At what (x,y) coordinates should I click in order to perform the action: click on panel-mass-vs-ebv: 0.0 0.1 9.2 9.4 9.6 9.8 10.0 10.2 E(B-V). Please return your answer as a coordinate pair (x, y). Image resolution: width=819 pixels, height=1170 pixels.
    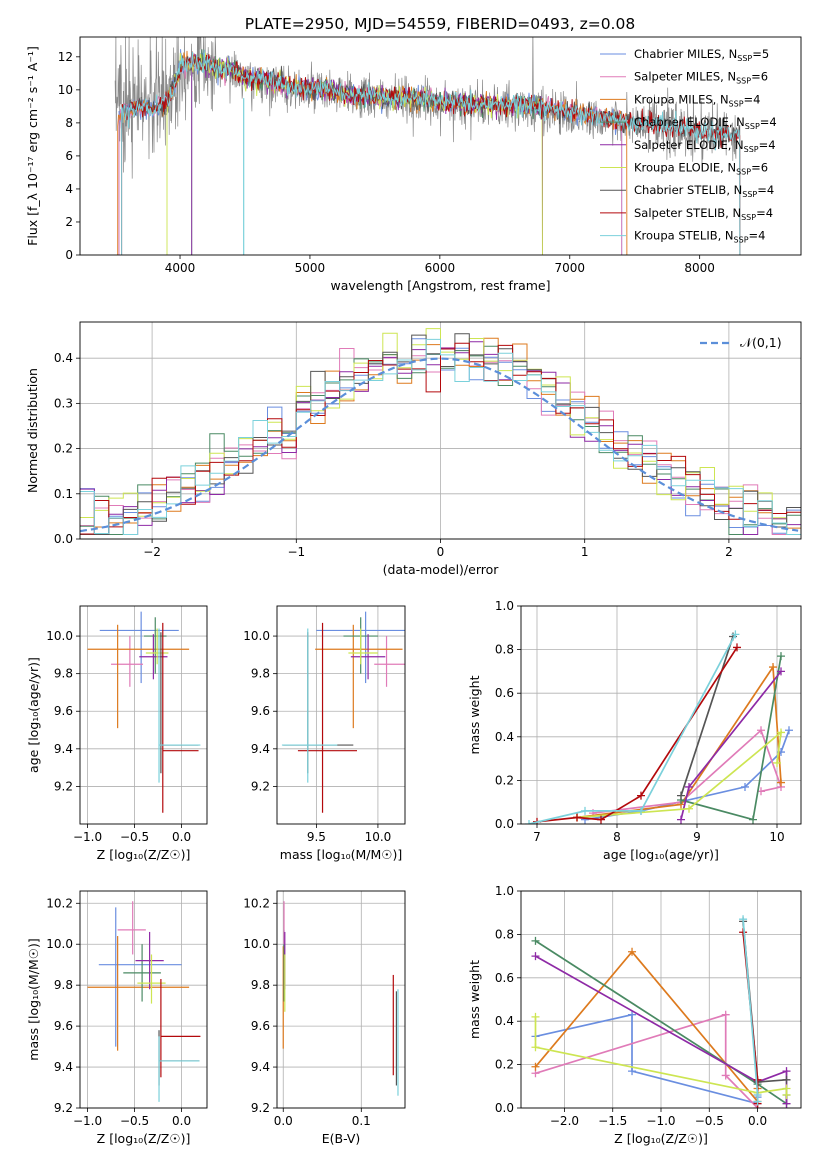
    Looking at the image, I should click on (324, 1018).